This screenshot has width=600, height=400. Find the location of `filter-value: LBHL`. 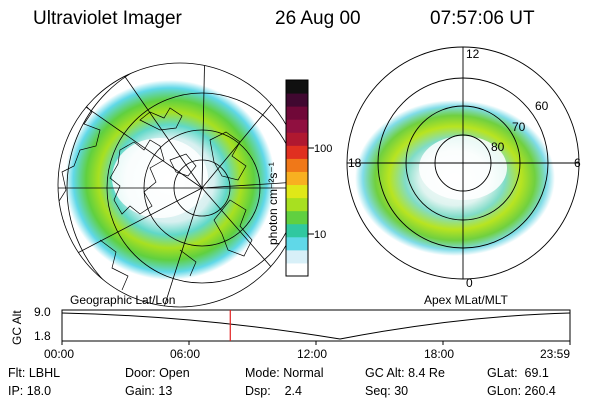

filter-value: LBHL is located at coordinates (44, 373).